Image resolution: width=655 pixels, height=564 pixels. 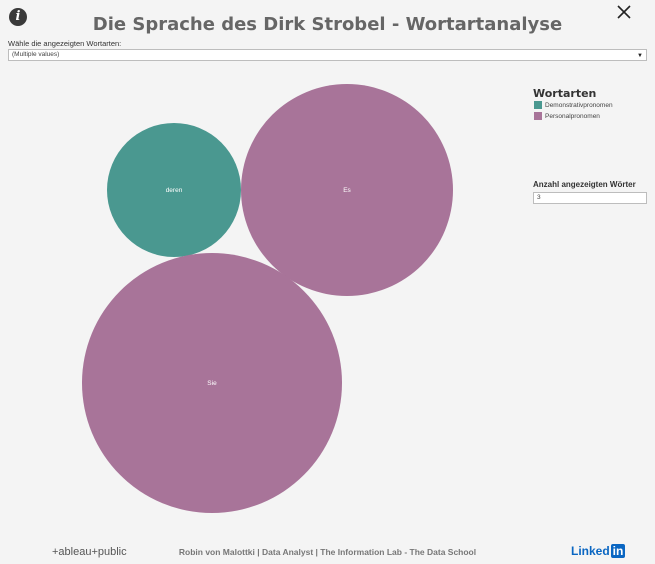 I want to click on filter-label: Wähle die angezeigten Wortarten:, so click(x=65, y=43).